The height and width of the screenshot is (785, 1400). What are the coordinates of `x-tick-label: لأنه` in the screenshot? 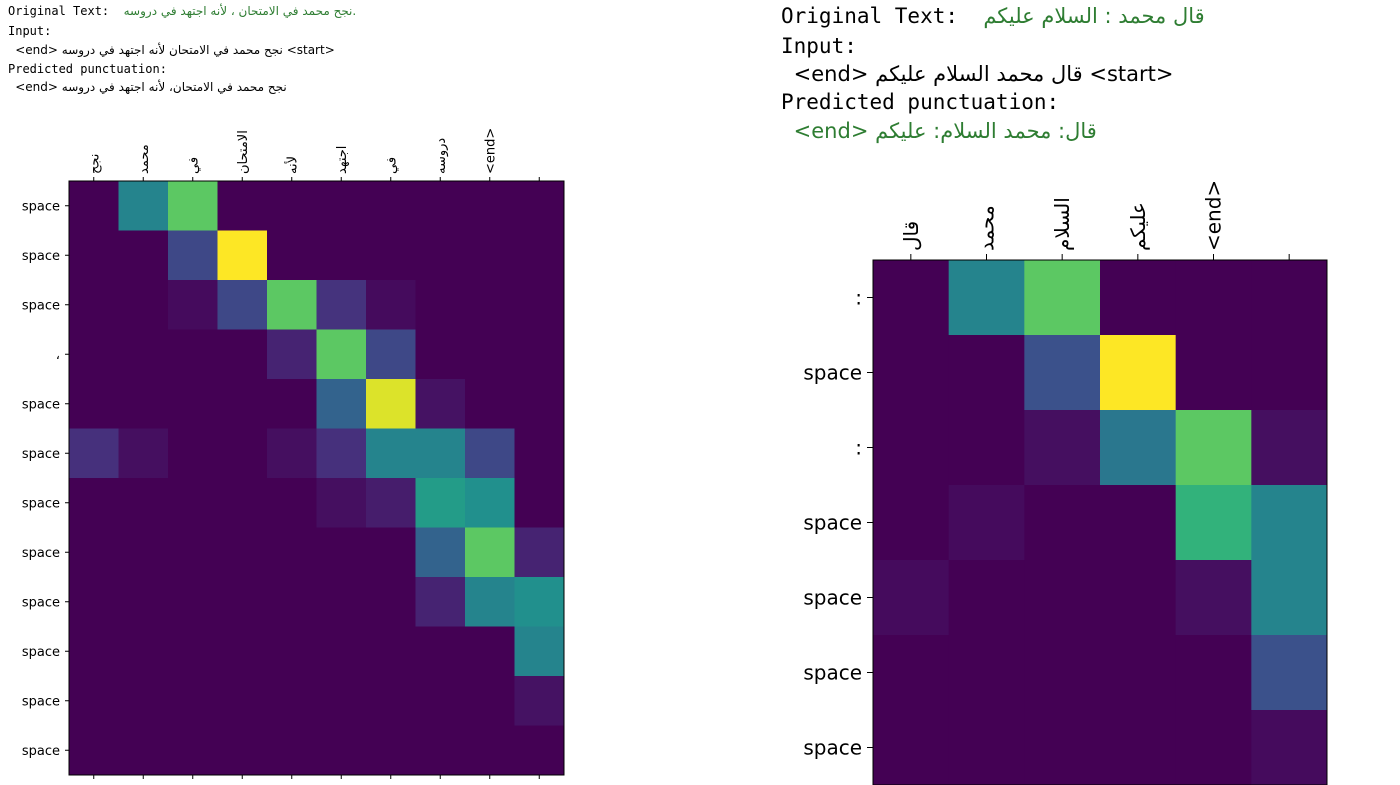 It's located at (291, 165).